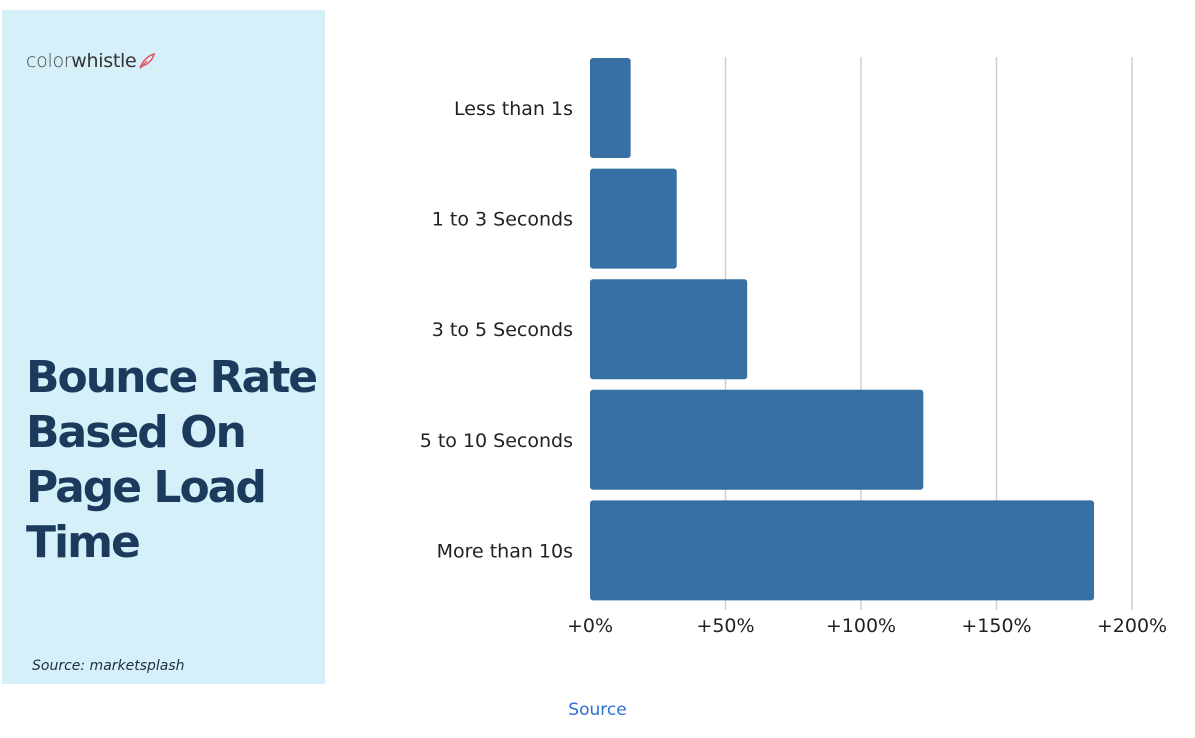  I want to click on brand-prefix: color, so click(49, 61).